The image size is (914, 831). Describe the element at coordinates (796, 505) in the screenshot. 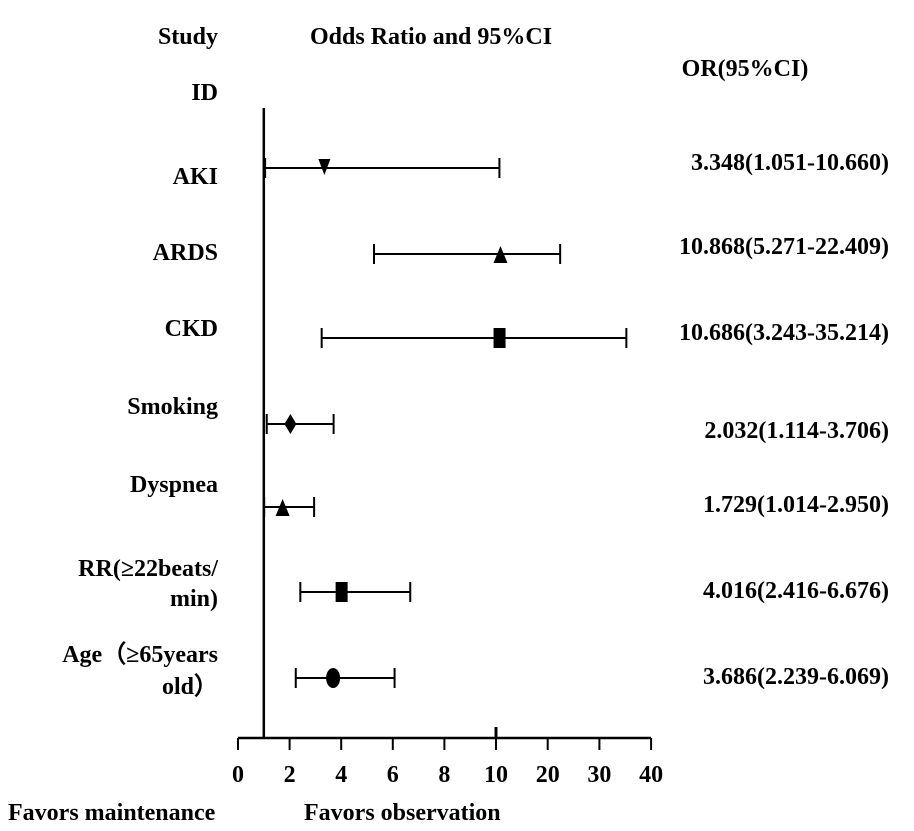

I see `or-ci-value: 1.729(1.014-2.950)` at that location.